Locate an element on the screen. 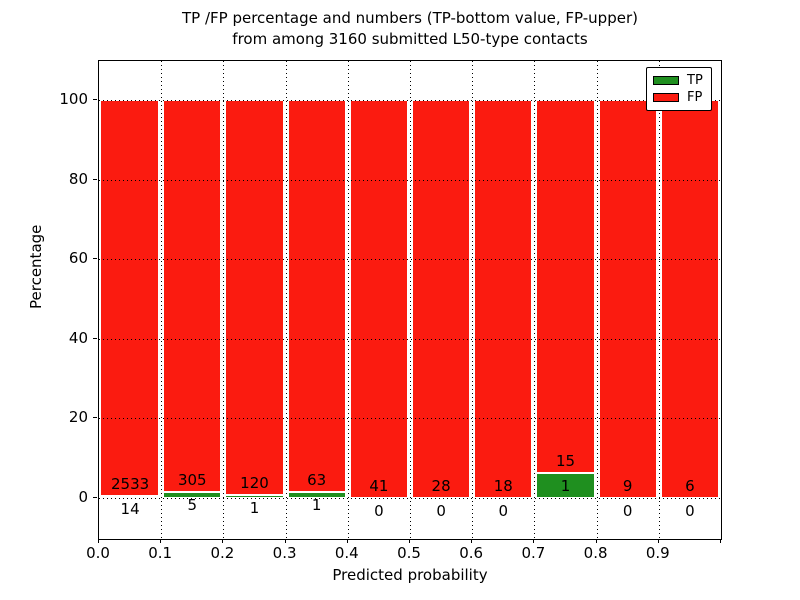  legend-label-fp: FP is located at coordinates (695, 98).